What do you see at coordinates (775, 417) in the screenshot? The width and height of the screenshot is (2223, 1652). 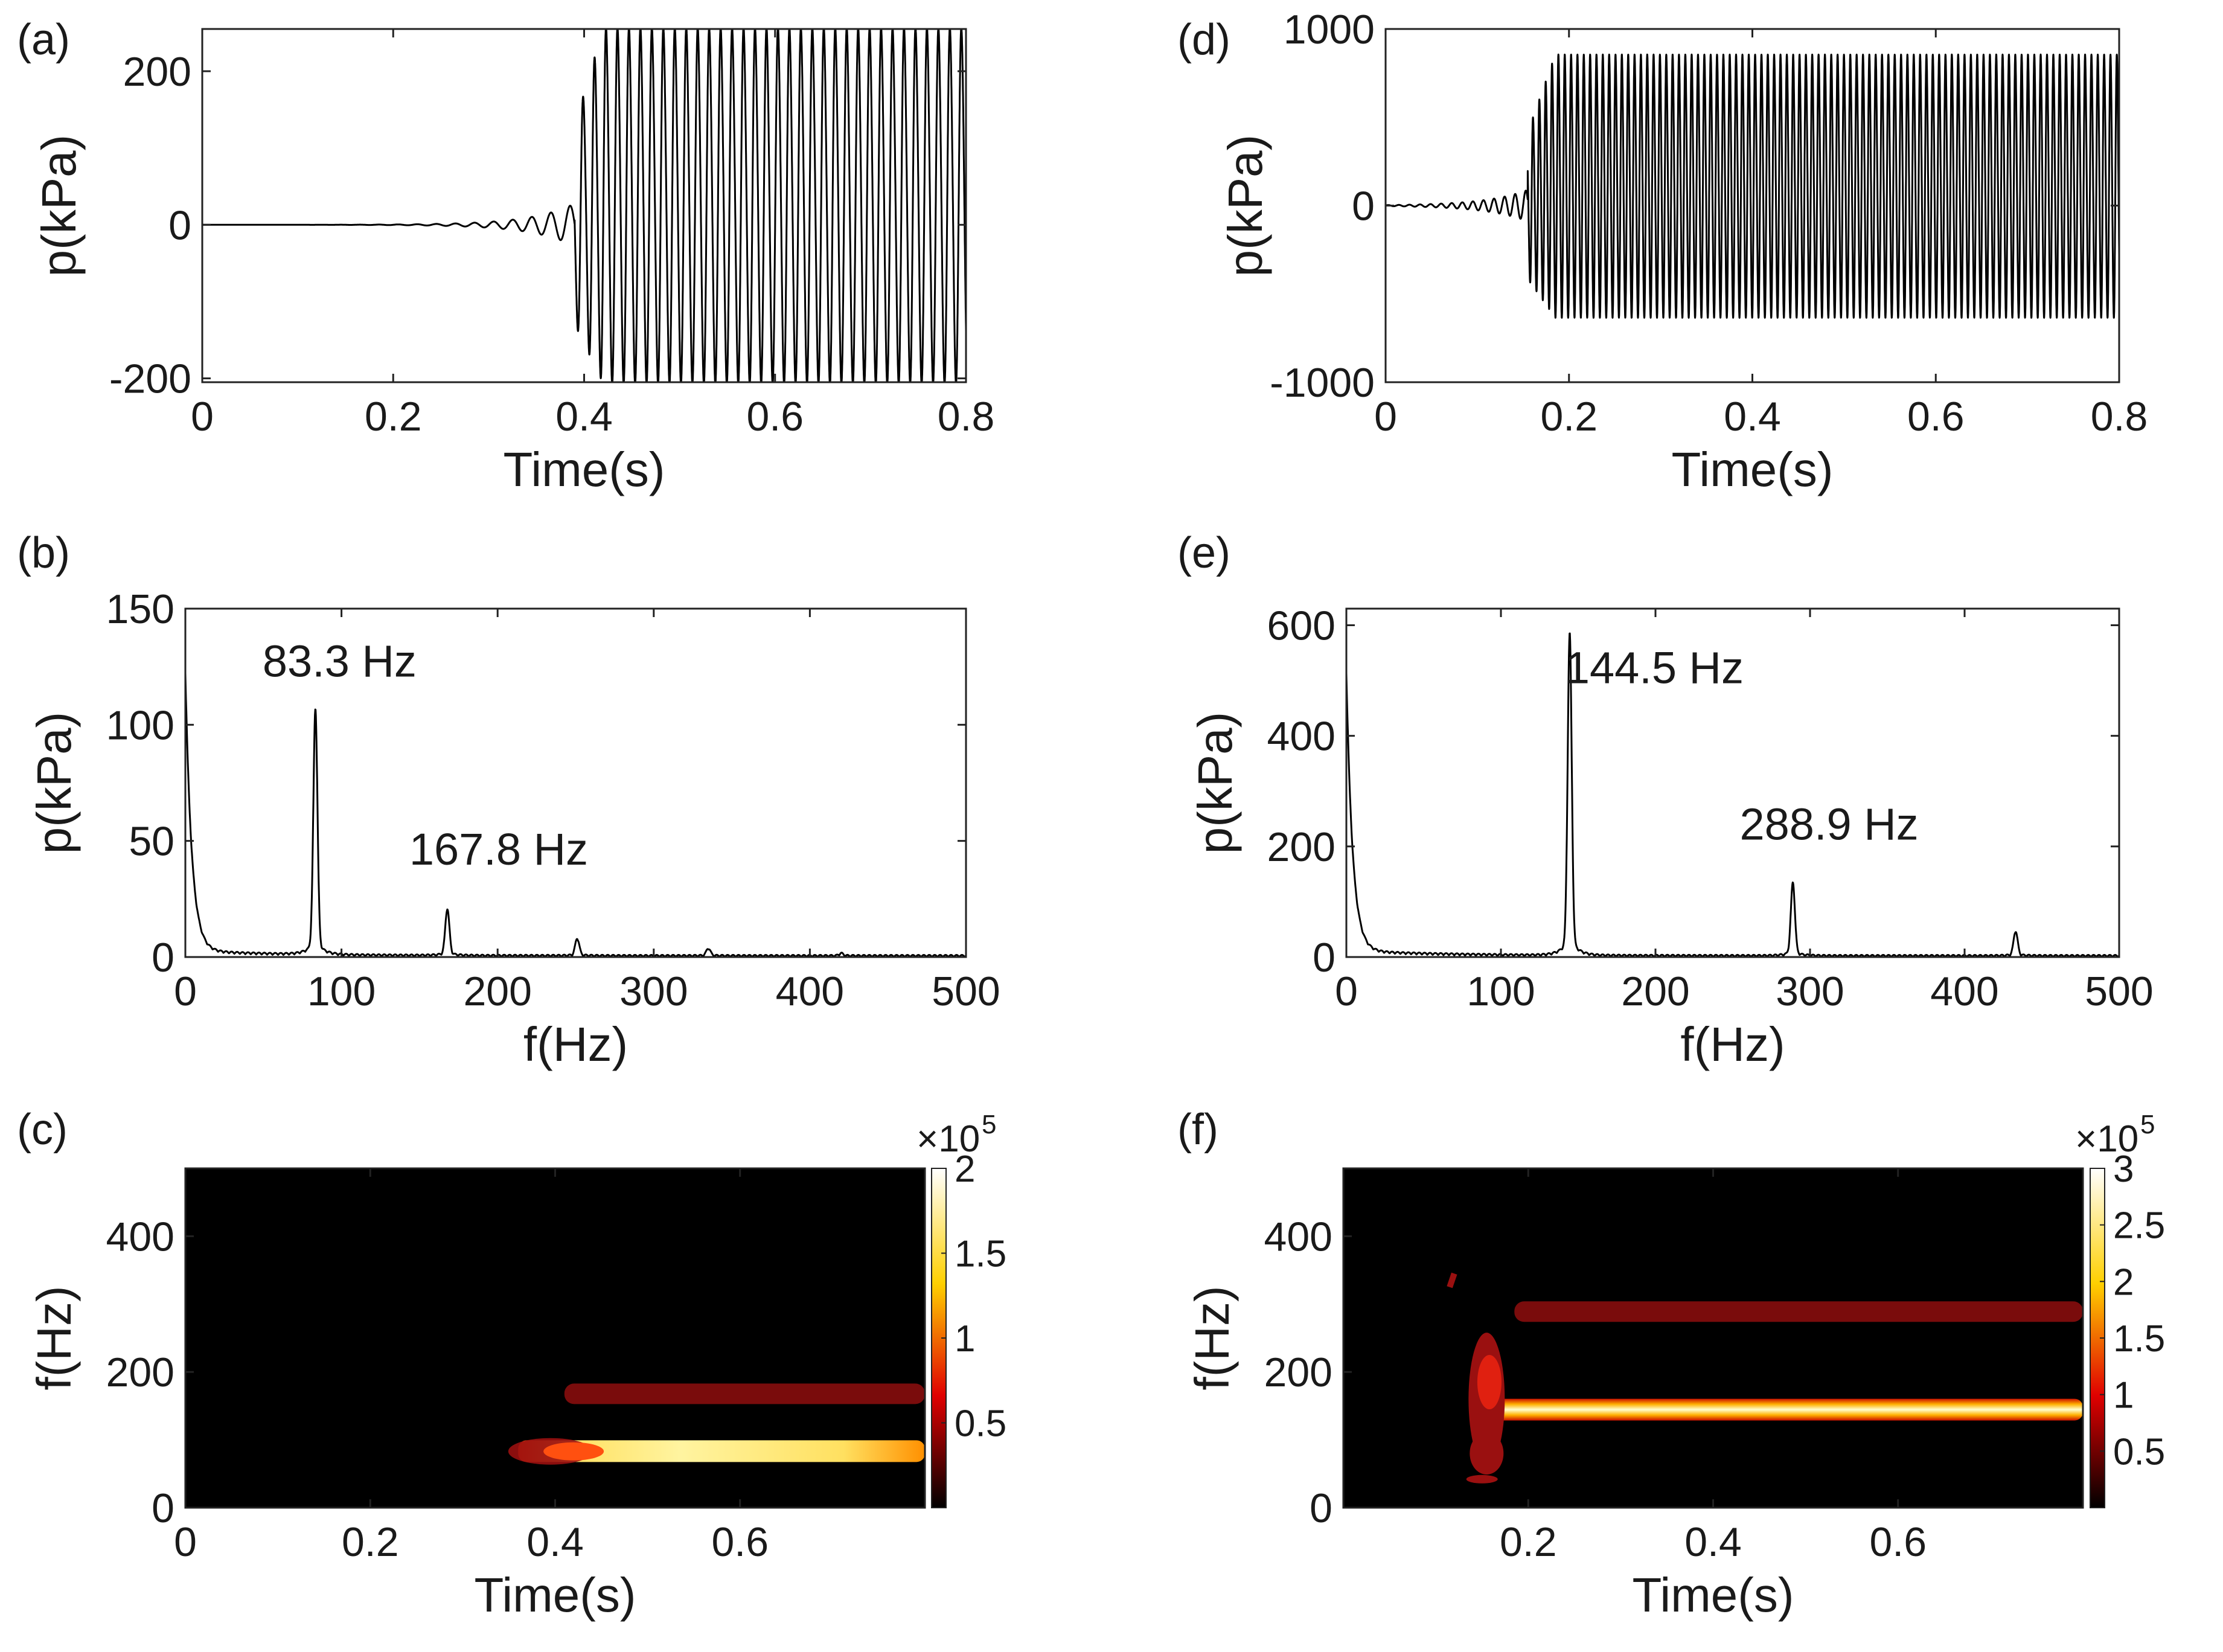 I see `x-tick-label-a: 0.6` at bounding box center [775, 417].